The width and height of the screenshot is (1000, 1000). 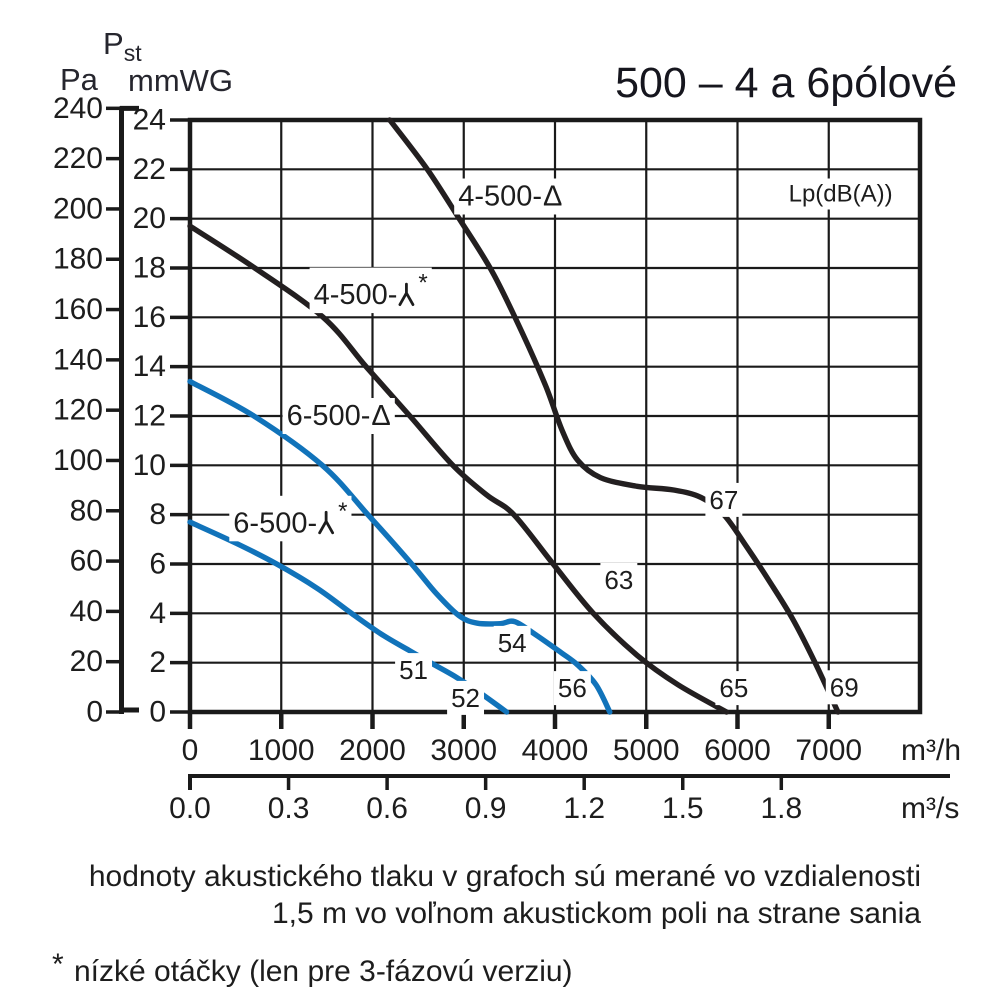 What do you see at coordinates (149, 218) in the screenshot?
I see `mmwg-tick-label-20: 20` at bounding box center [149, 218].